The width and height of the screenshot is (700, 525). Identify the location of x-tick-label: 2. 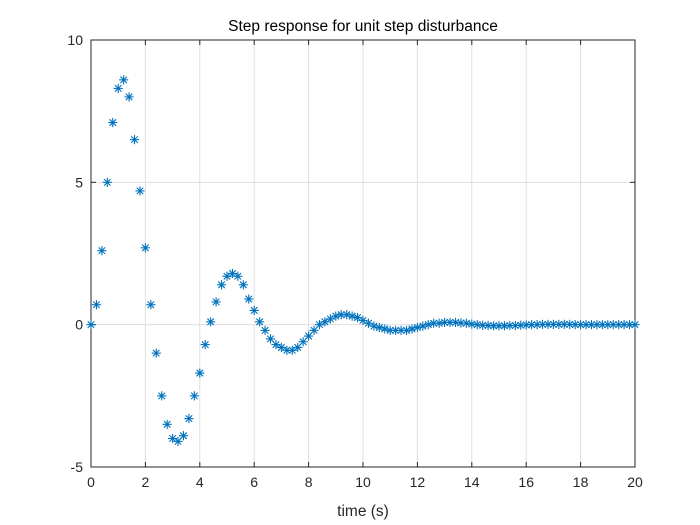
(146, 482).